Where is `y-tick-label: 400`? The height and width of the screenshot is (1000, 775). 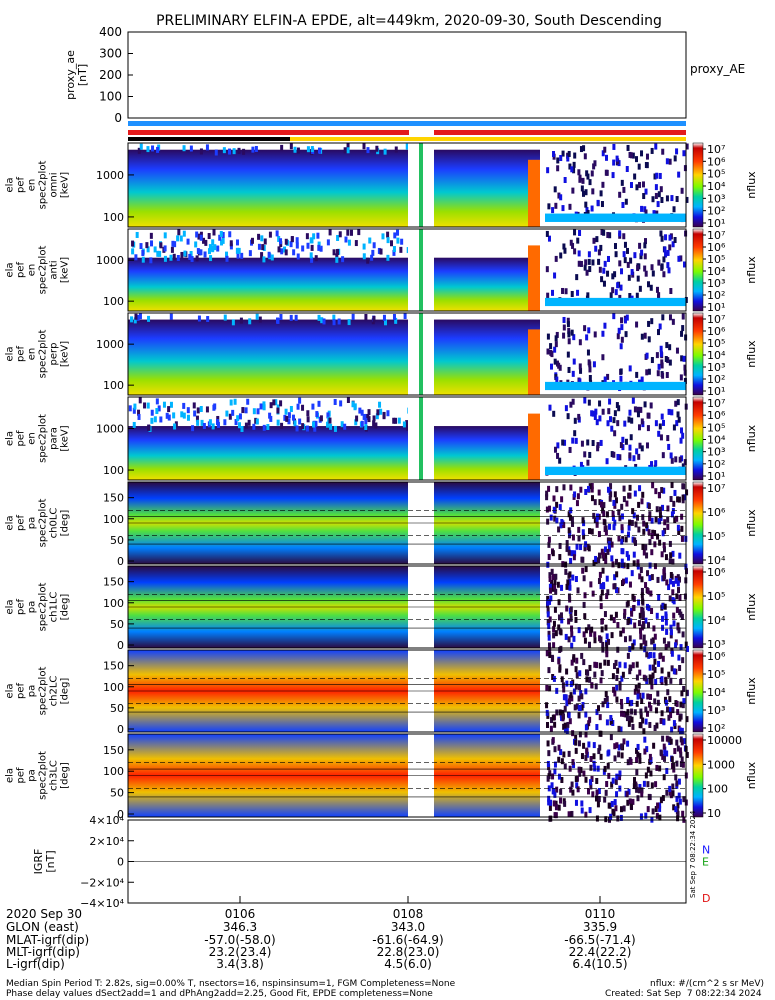 y-tick-label: 400 is located at coordinates (110, 32).